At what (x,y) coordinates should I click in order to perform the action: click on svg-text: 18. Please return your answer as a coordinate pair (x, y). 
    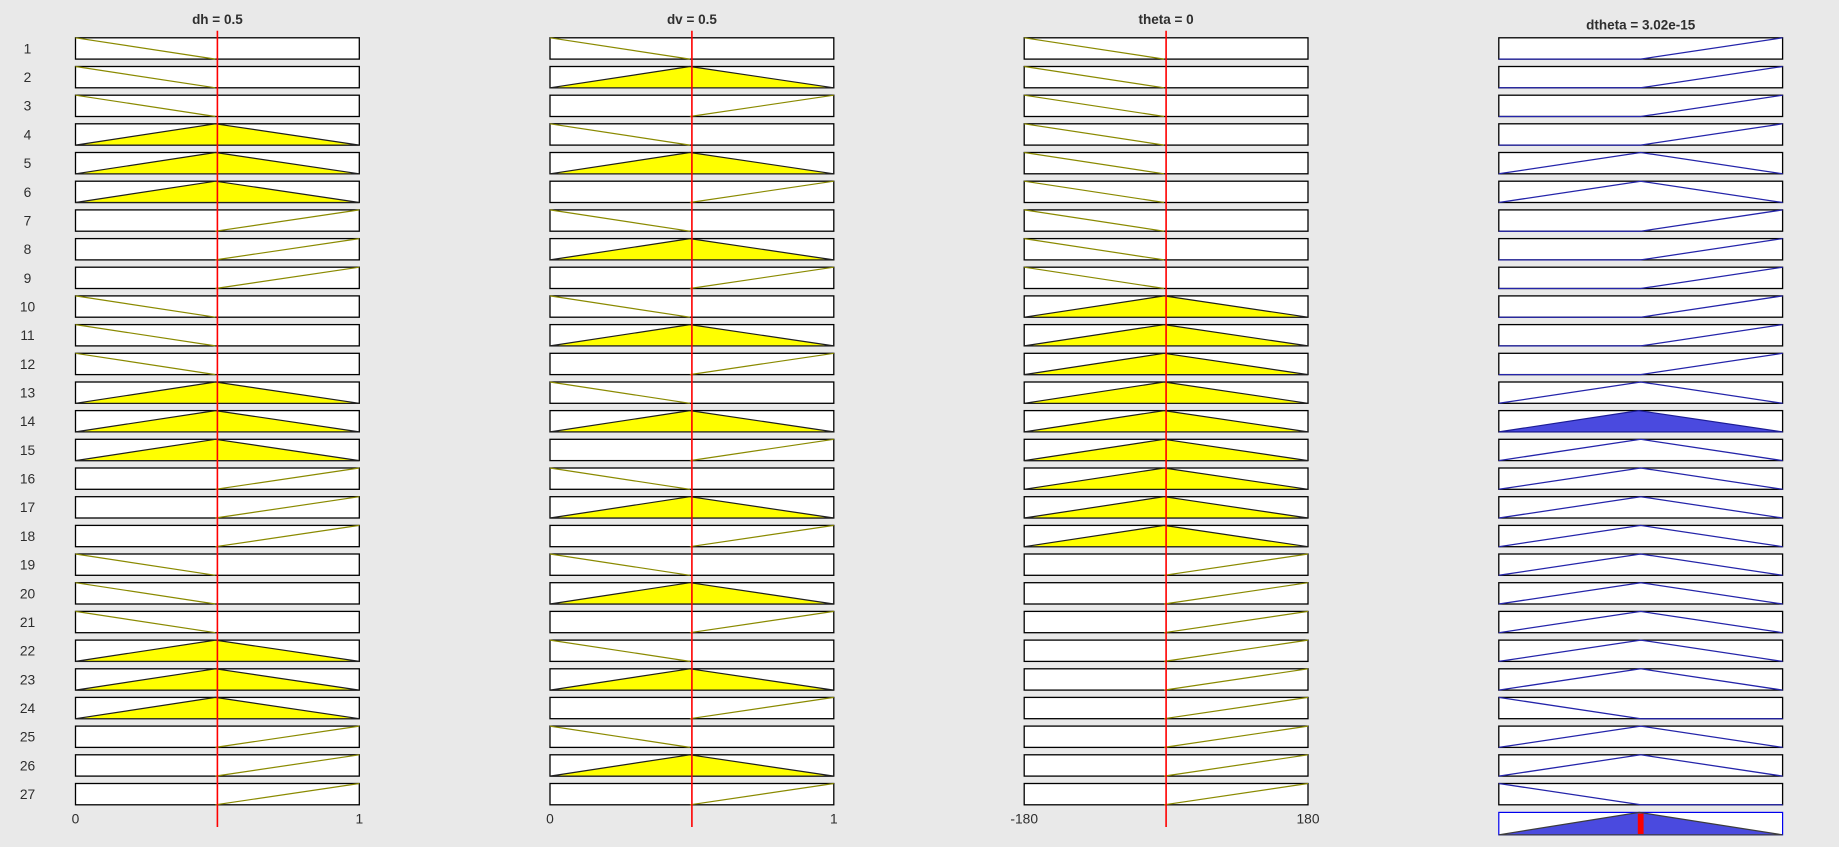
    Looking at the image, I should click on (28, 536).